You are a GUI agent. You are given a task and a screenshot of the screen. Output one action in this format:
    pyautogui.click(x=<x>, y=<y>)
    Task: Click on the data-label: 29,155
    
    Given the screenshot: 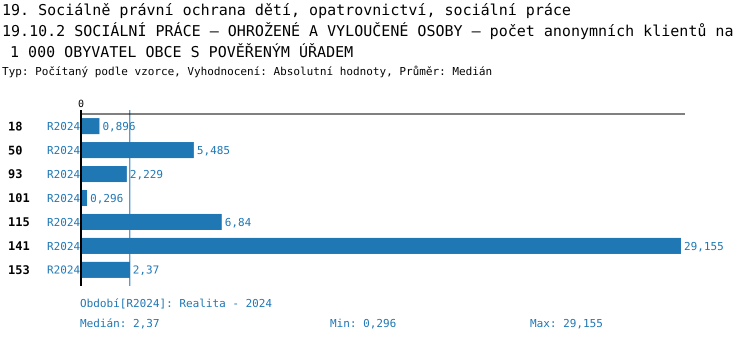 What is the action you would take?
    pyautogui.click(x=704, y=246)
    